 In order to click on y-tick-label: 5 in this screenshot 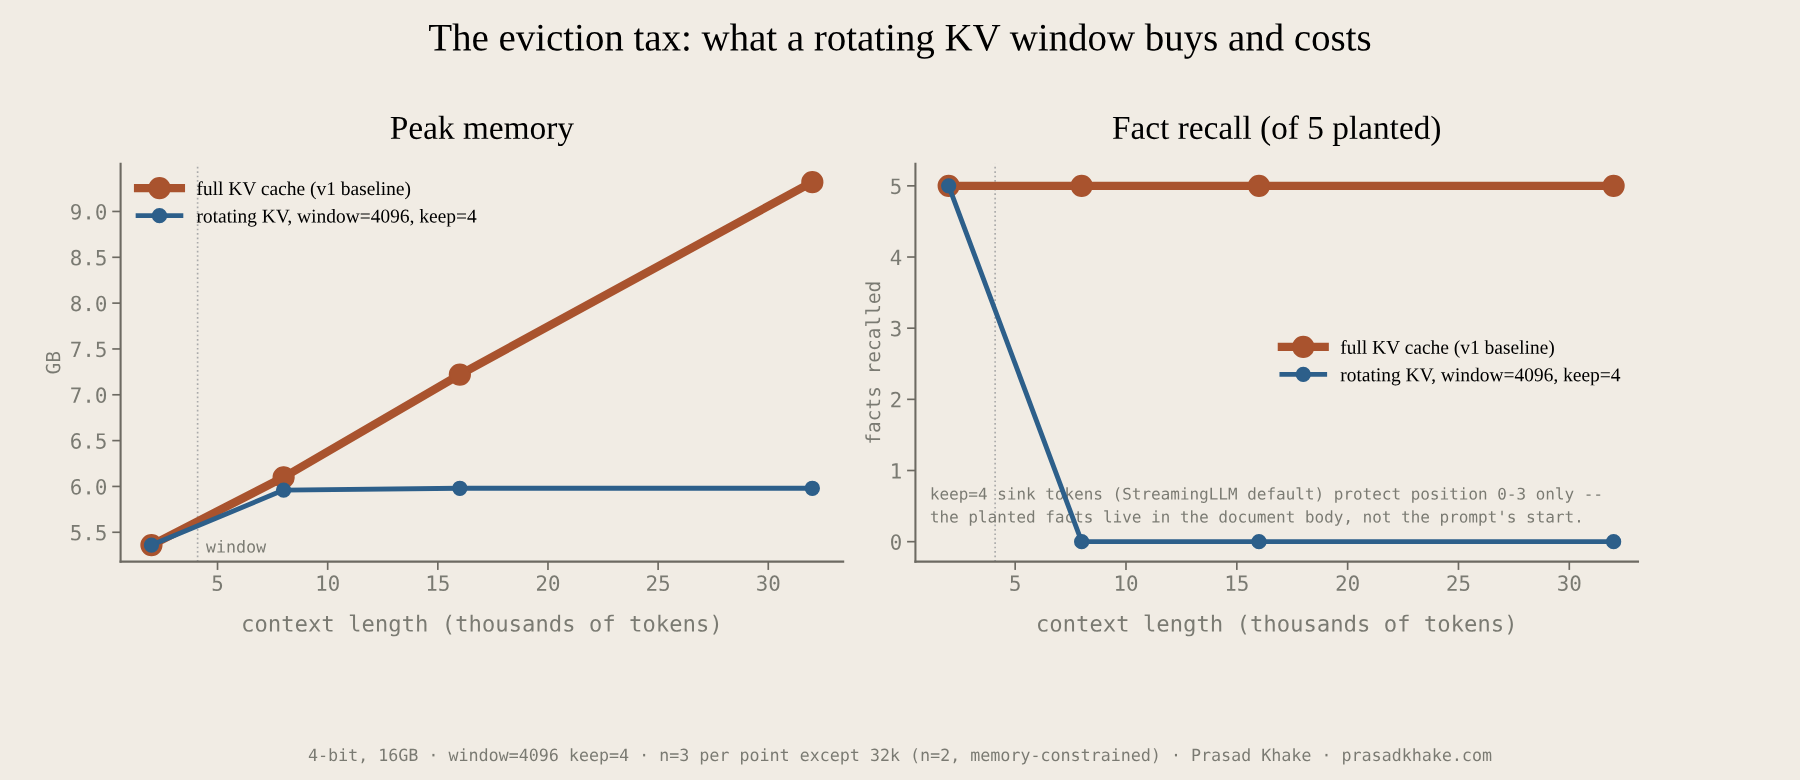, I will do `click(896, 186)`.